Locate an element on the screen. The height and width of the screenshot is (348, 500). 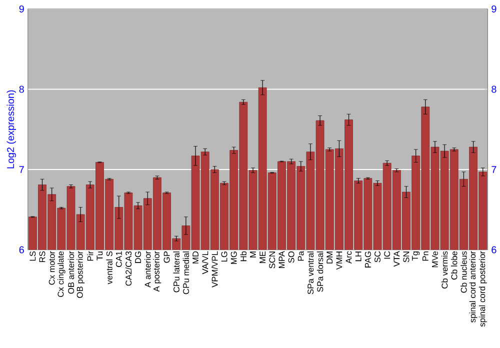
x-tick-label: VMH is located at coordinates (339, 261).